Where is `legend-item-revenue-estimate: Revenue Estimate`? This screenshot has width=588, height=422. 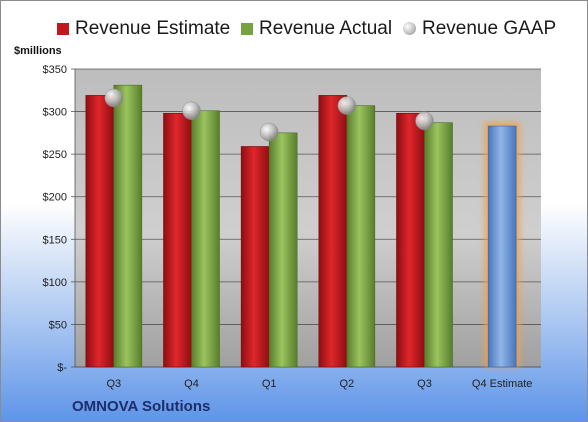
legend-item-revenue-estimate: Revenue Estimate is located at coordinates (143, 29).